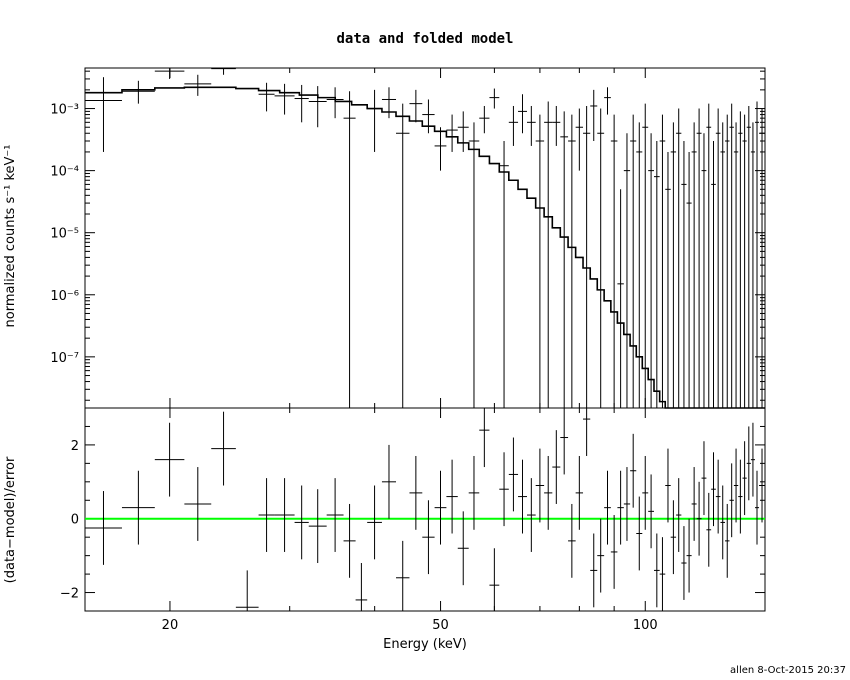 This screenshot has width=850, height=680. I want to click on y-axis-label-counts: normalized counts s⁻¹ keV⁻¹, so click(10, 236).